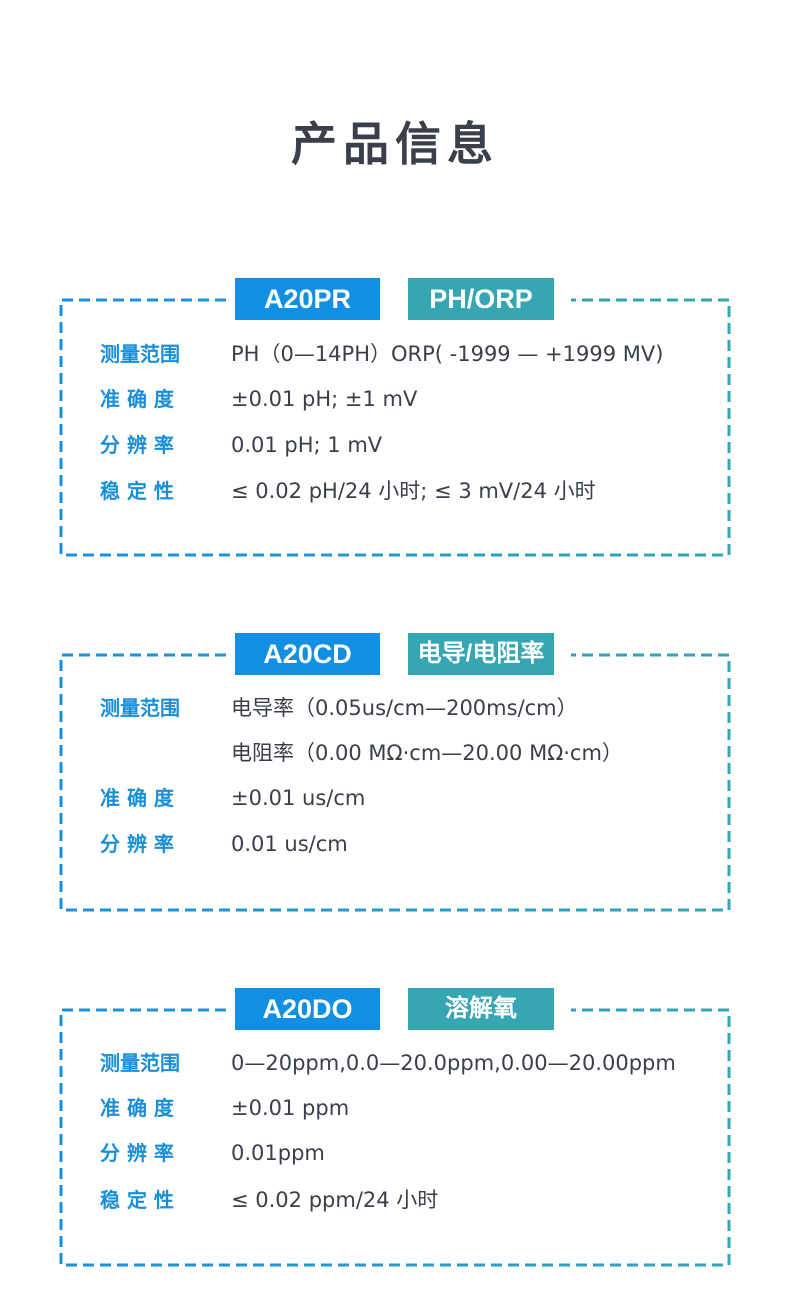  I want to click on spec-row: 准 确 度 ±0.01 pH; ±1 mV, so click(258, 399).